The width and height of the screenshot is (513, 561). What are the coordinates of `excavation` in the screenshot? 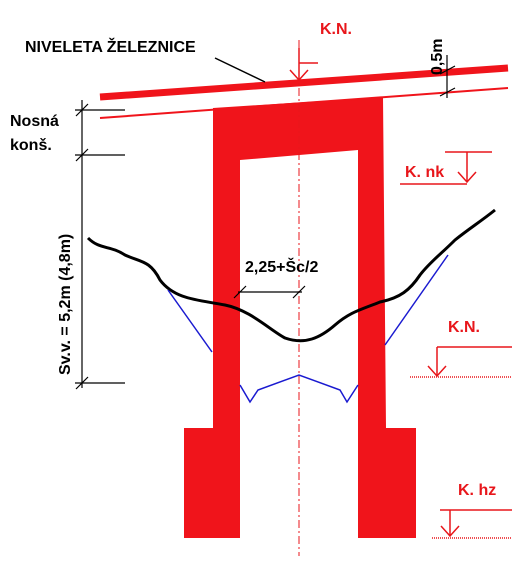 It's located at (308, 329).